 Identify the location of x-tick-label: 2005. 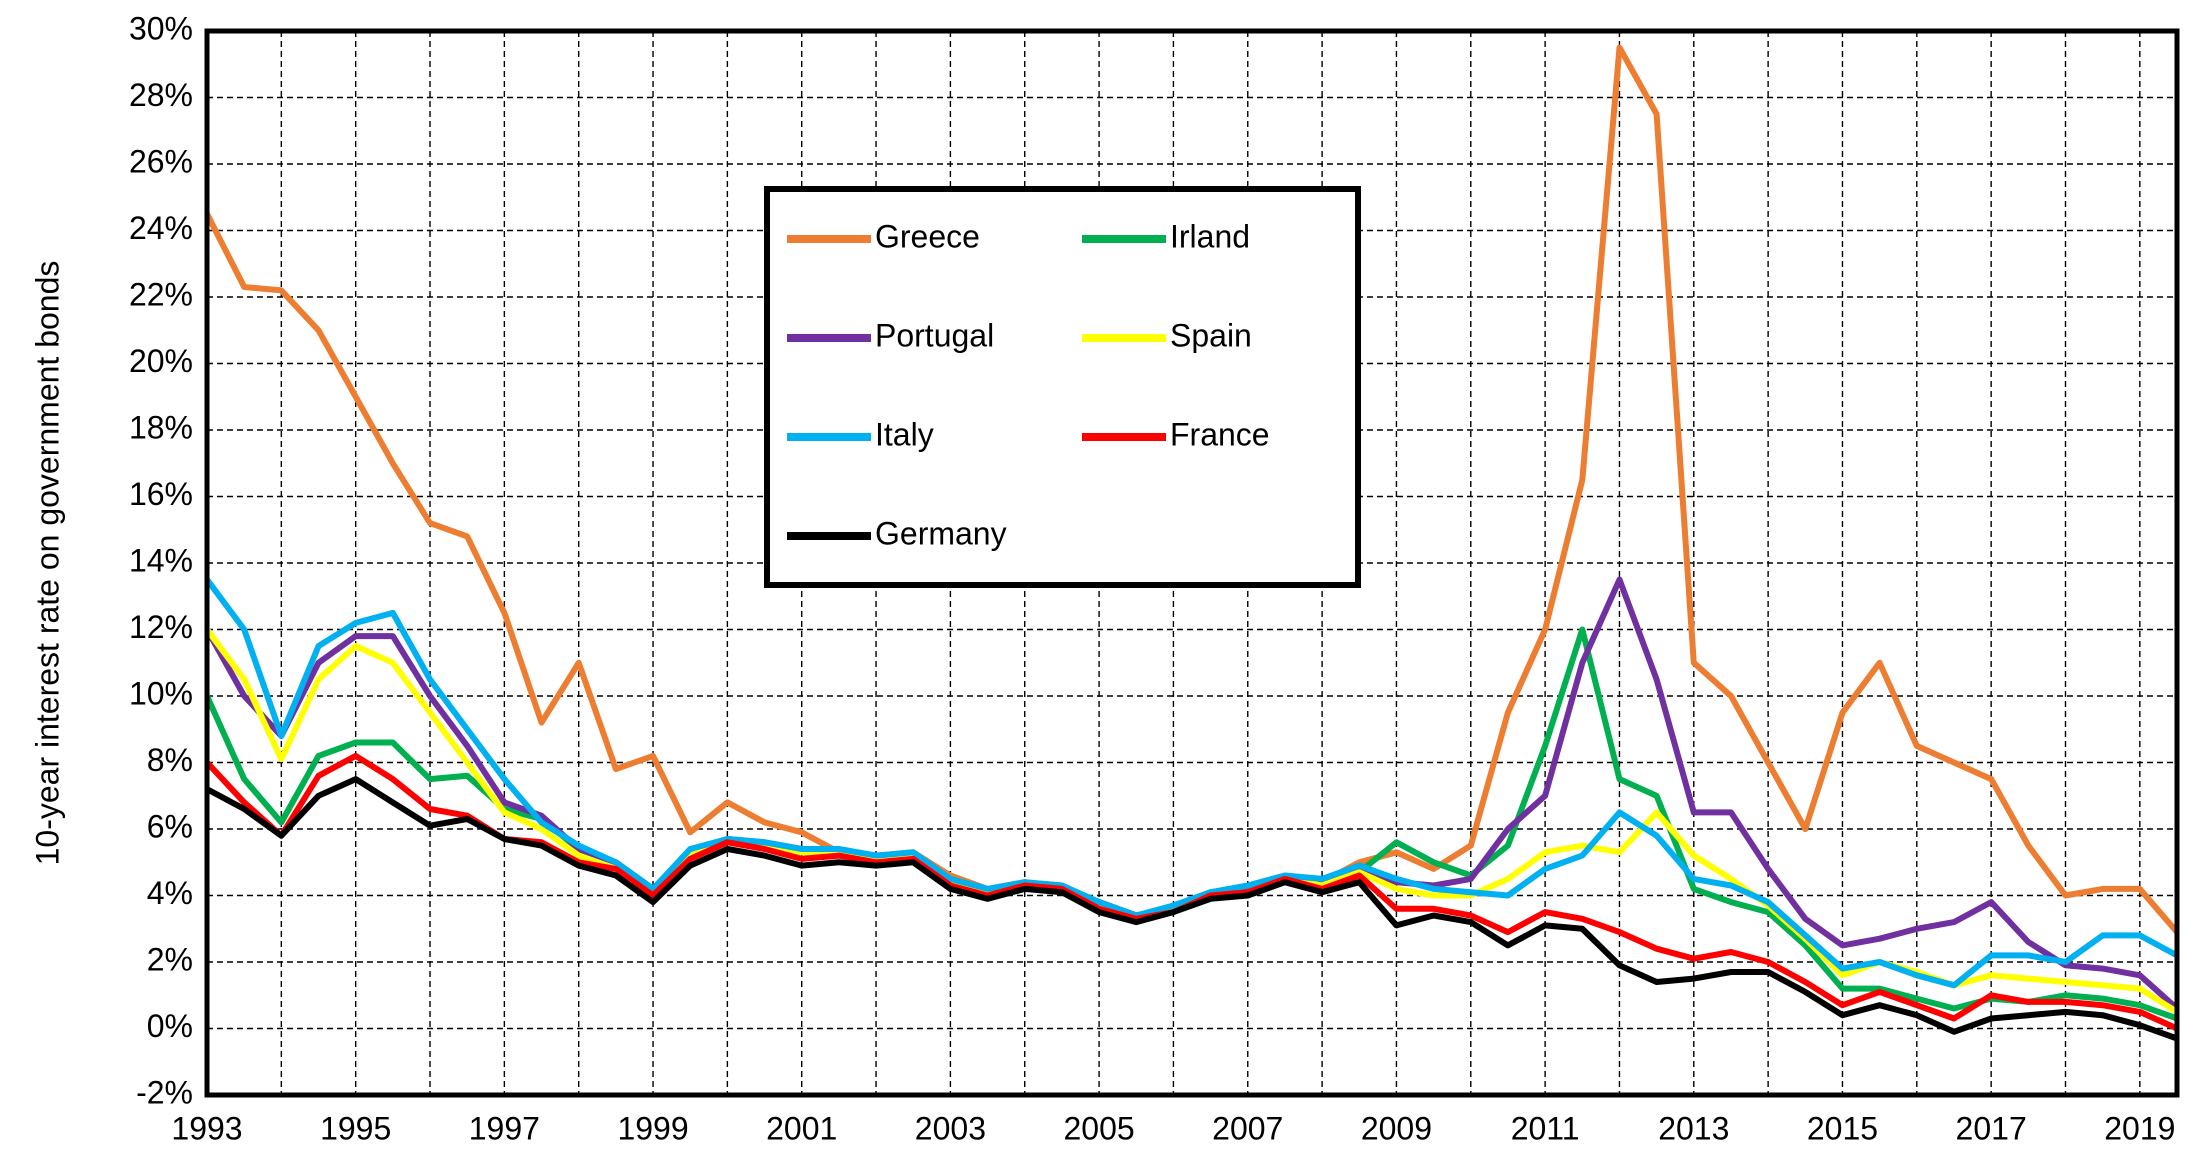
(1098, 1128).